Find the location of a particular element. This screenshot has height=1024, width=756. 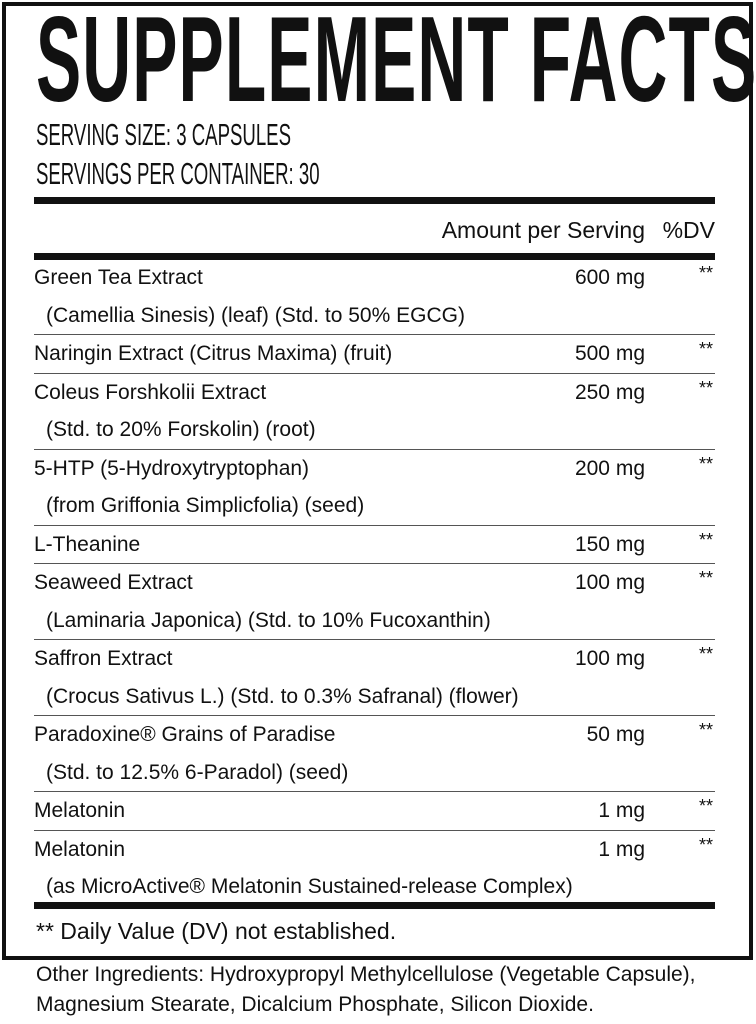

ingredient-row: L-Theanine 150 mg ** is located at coordinates (374, 545).